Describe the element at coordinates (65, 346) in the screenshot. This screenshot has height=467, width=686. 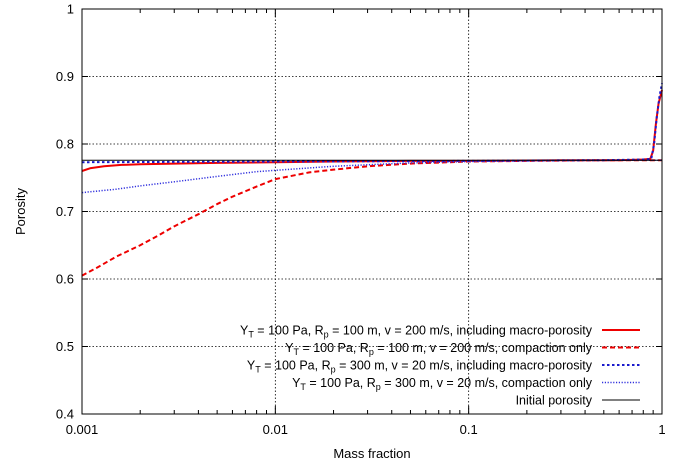
I see `y-tick-label: 0.5` at that location.